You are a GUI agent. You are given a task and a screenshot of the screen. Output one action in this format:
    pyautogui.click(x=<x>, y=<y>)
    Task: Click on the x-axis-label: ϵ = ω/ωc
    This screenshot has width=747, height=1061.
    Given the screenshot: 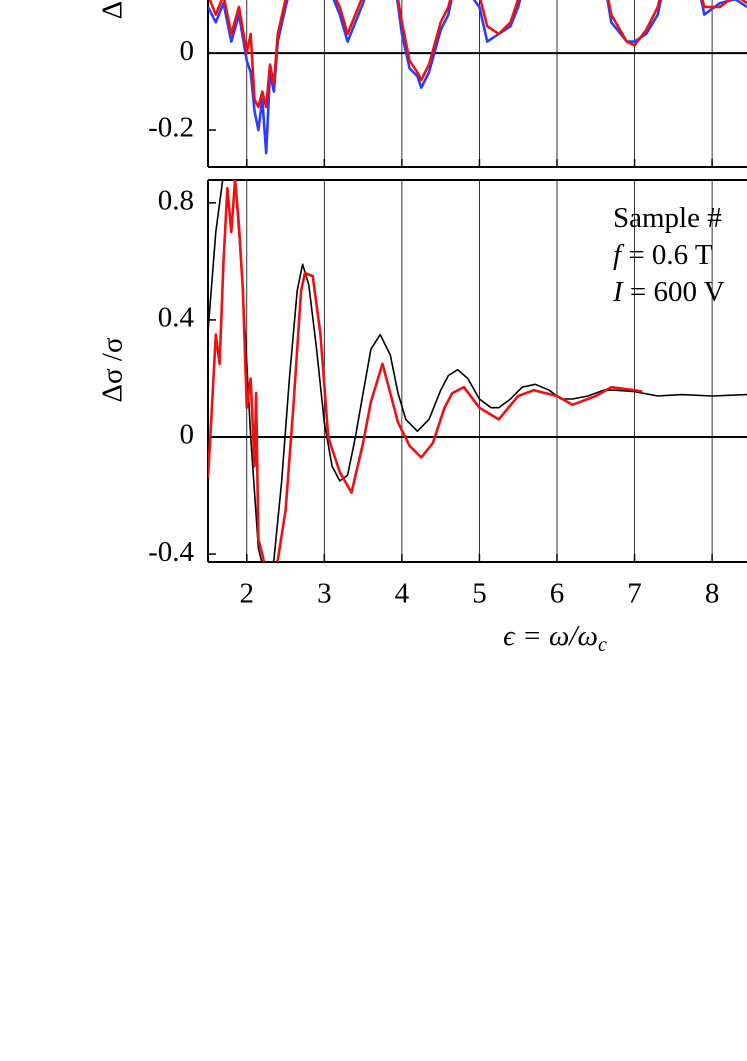 What is the action you would take?
    pyautogui.click(x=555, y=638)
    